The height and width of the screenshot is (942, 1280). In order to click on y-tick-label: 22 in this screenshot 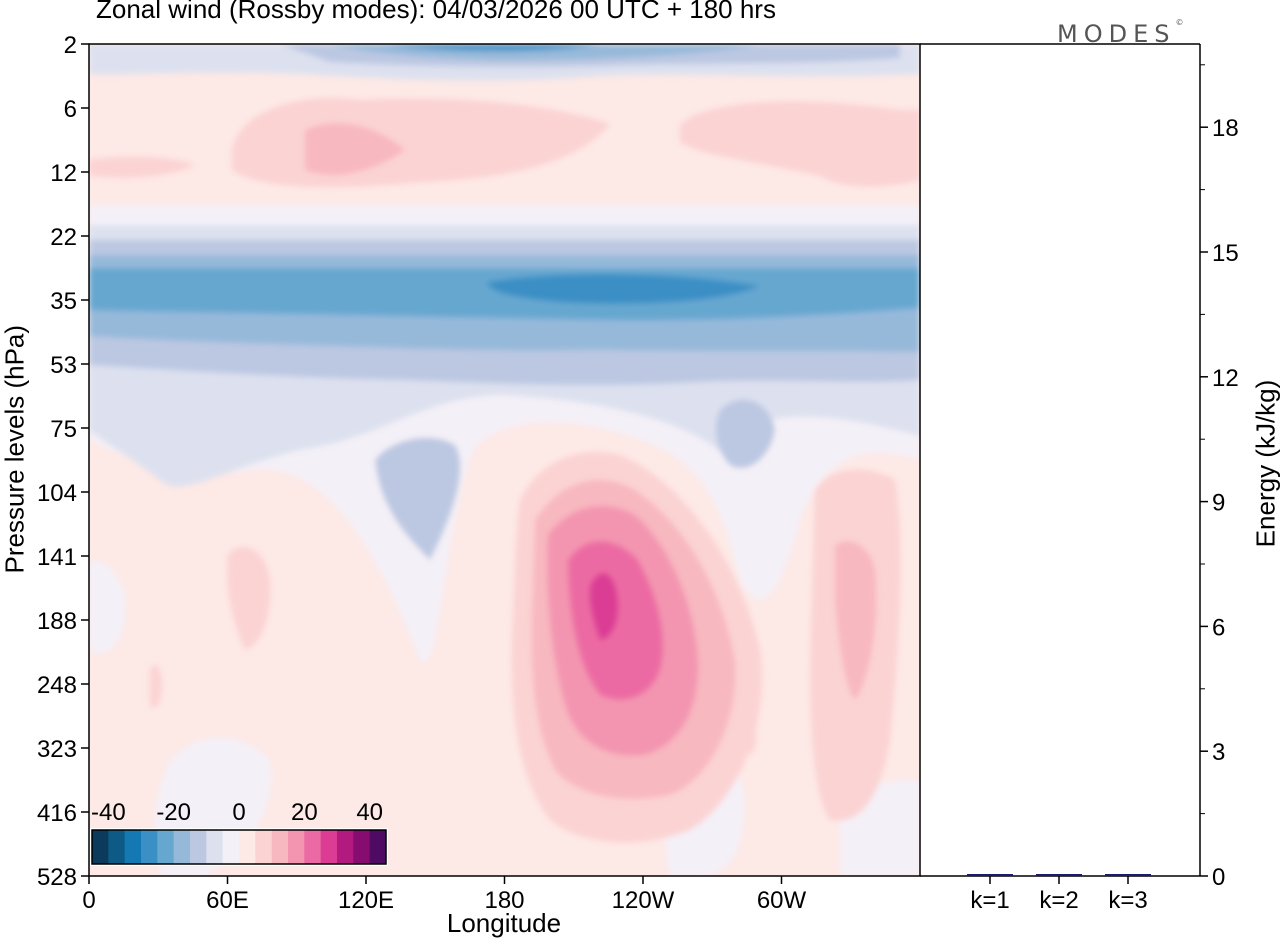, I will do `click(63, 237)`.